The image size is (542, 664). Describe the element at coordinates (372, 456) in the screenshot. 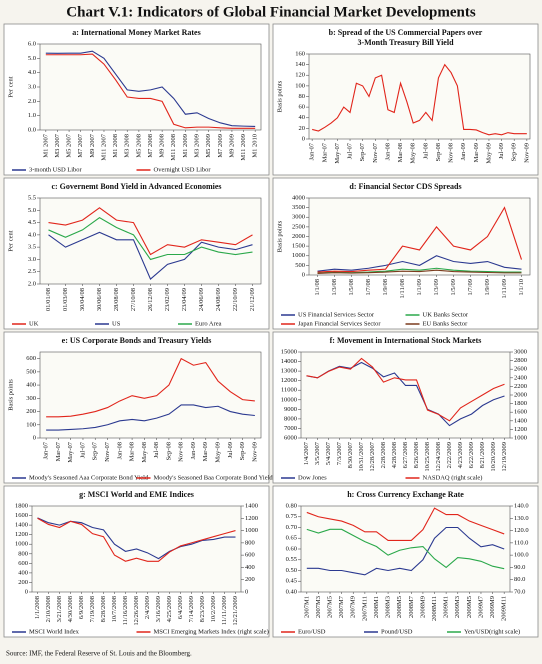

I see `x-tick-label: 12/28/2007` at that location.